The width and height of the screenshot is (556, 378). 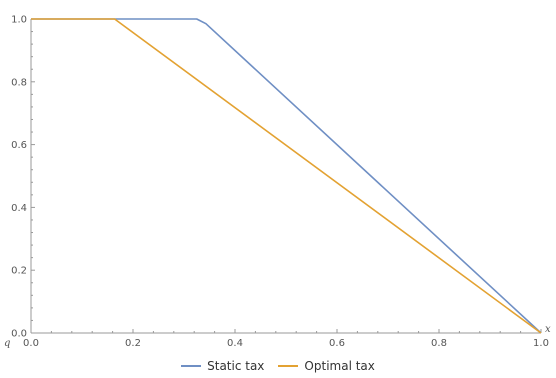 I want to click on y-tick-label: 0.6, so click(x=19, y=145).